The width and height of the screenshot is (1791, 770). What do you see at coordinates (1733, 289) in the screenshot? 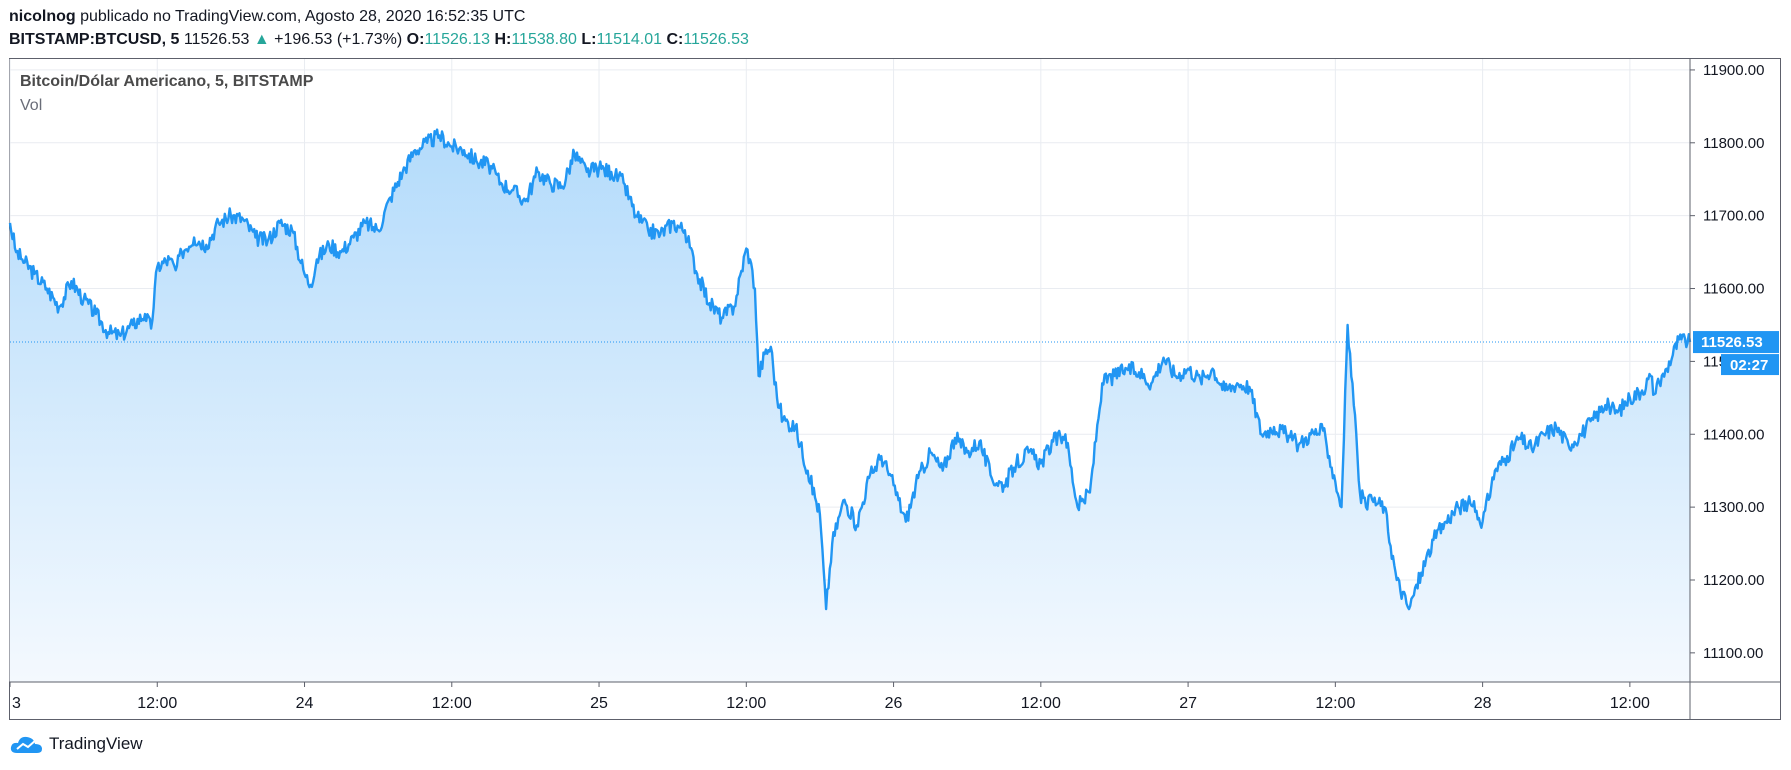
I see `y-tick-label: 11600.00` at bounding box center [1733, 289].